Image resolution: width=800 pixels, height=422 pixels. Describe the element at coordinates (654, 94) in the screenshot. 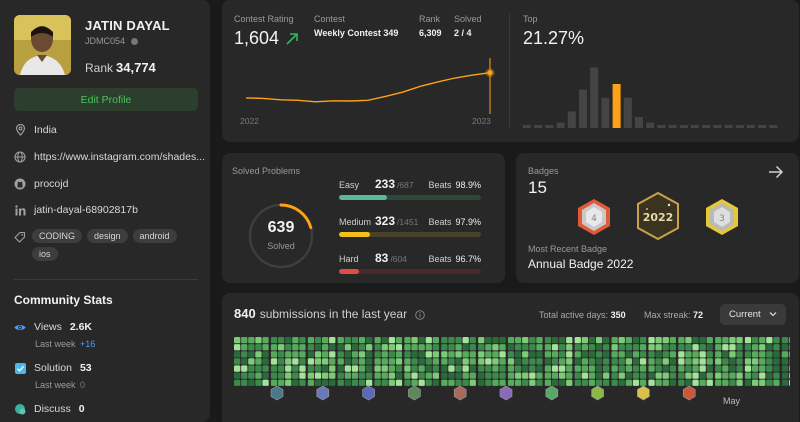

I see `top-percent-histogram` at that location.